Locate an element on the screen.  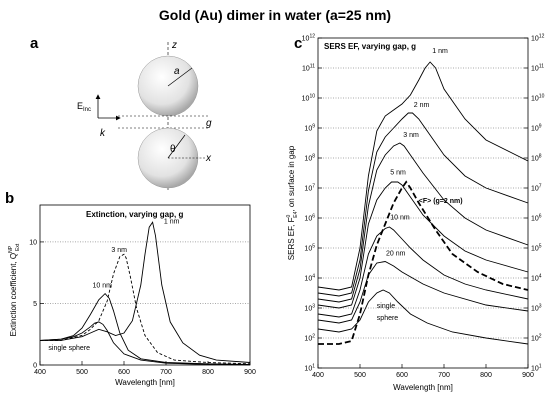
panel-c-ytick-label-right: 10² is located at coordinates (536, 338).